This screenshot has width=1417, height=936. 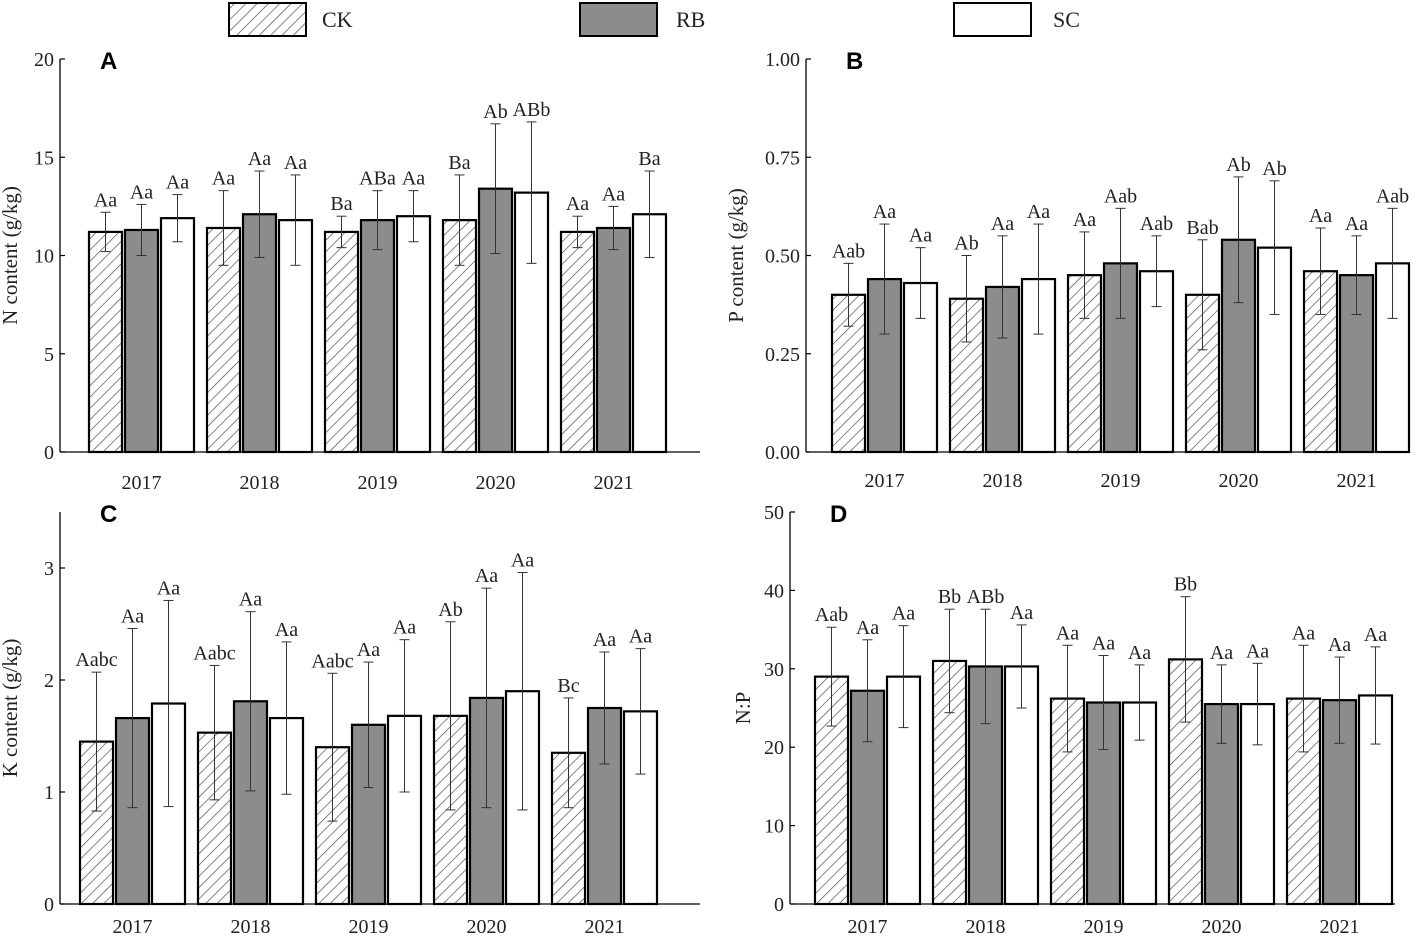 What do you see at coordinates (108, 514) in the screenshot?
I see `panel-letter-c: C` at bounding box center [108, 514].